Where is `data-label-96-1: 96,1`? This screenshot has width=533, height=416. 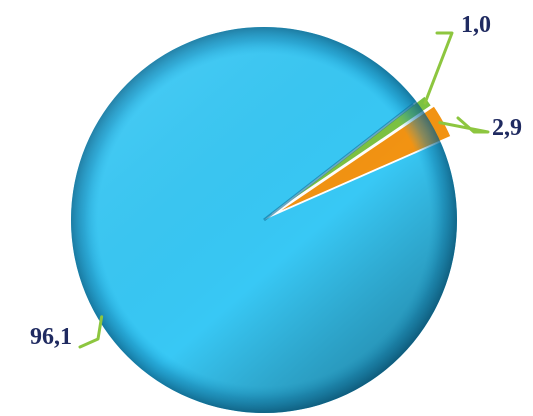
data-label-96-1: 96,1 is located at coordinates (51, 337).